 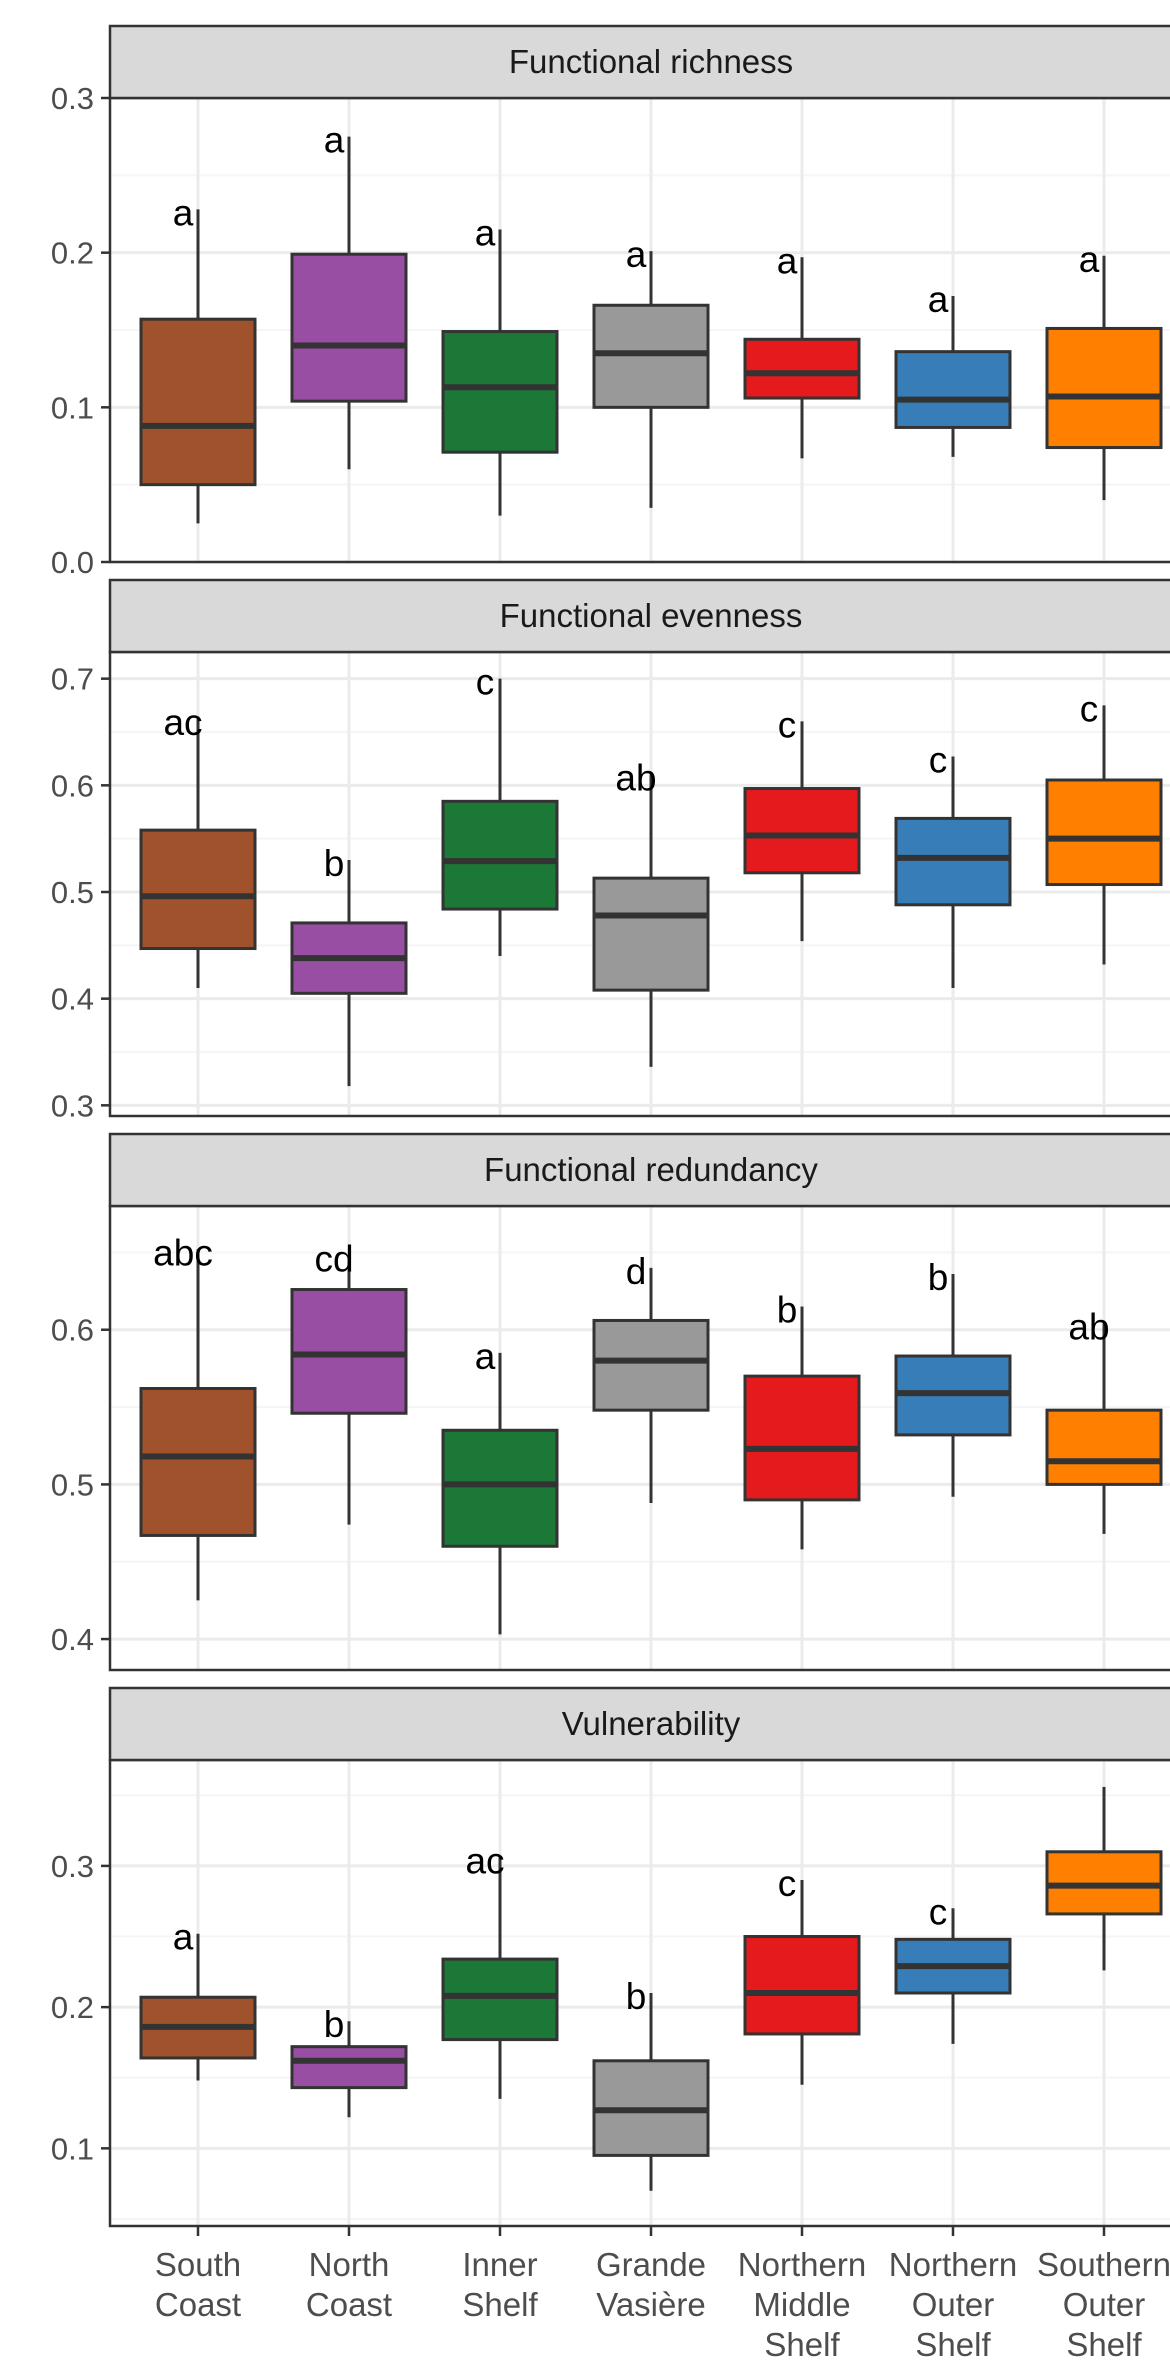 I want to click on box-6: a, so click(x=953, y=368).